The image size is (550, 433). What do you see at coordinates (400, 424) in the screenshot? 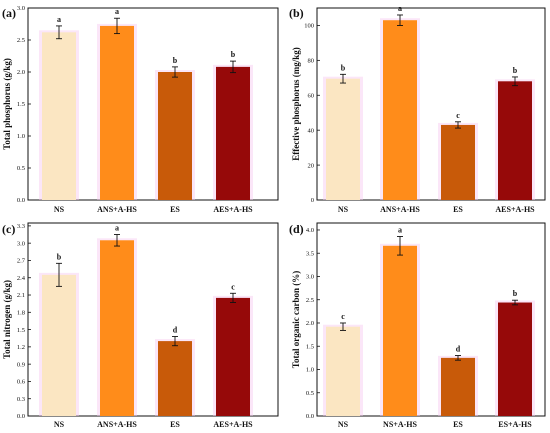
I see `x-axis-tick-label: NS+A-HS` at bounding box center [400, 424].